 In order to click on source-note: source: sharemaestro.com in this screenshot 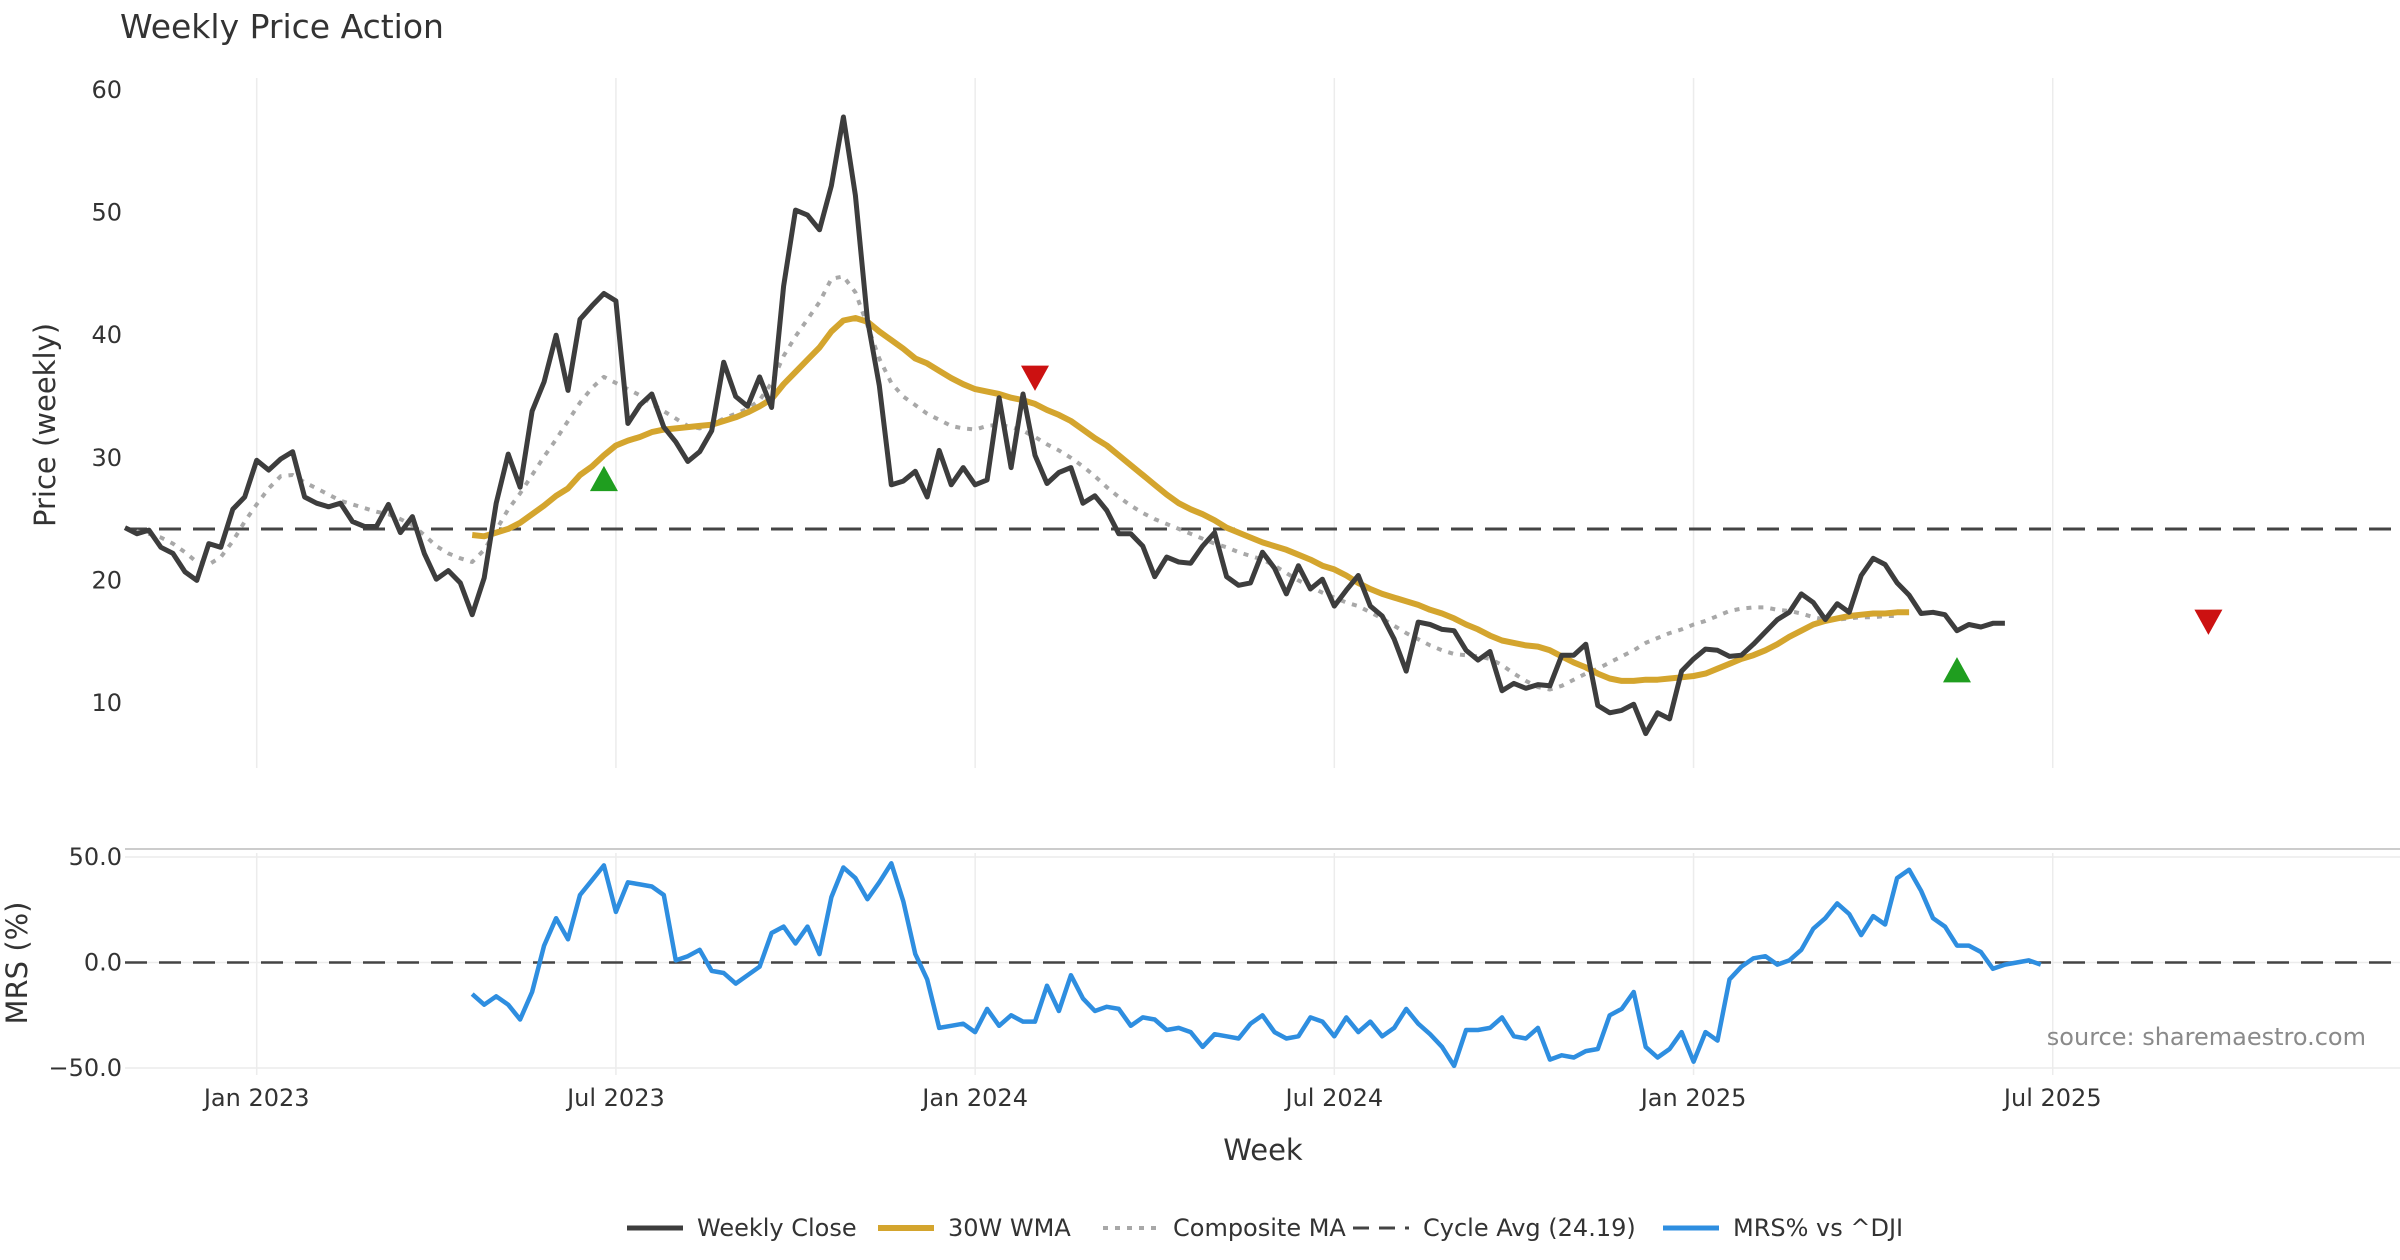, I will do `click(2206, 1037)`.